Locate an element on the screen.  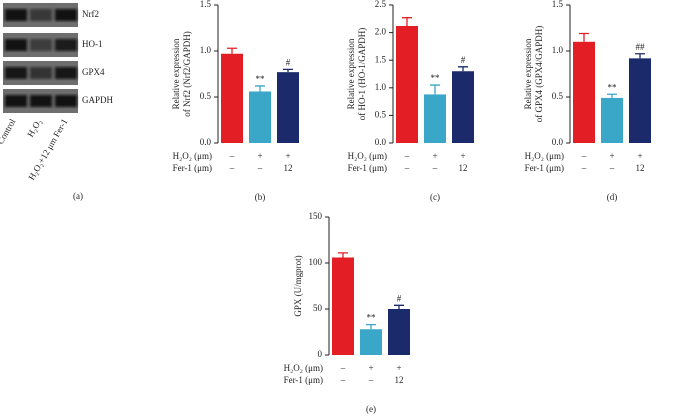
panel-label: (a) is located at coordinates (78, 196).